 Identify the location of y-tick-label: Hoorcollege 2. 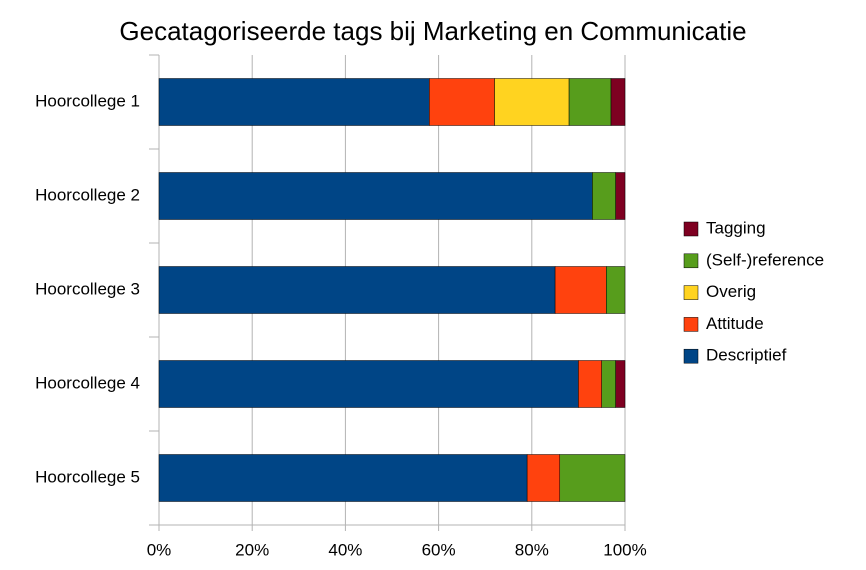
(87, 194).